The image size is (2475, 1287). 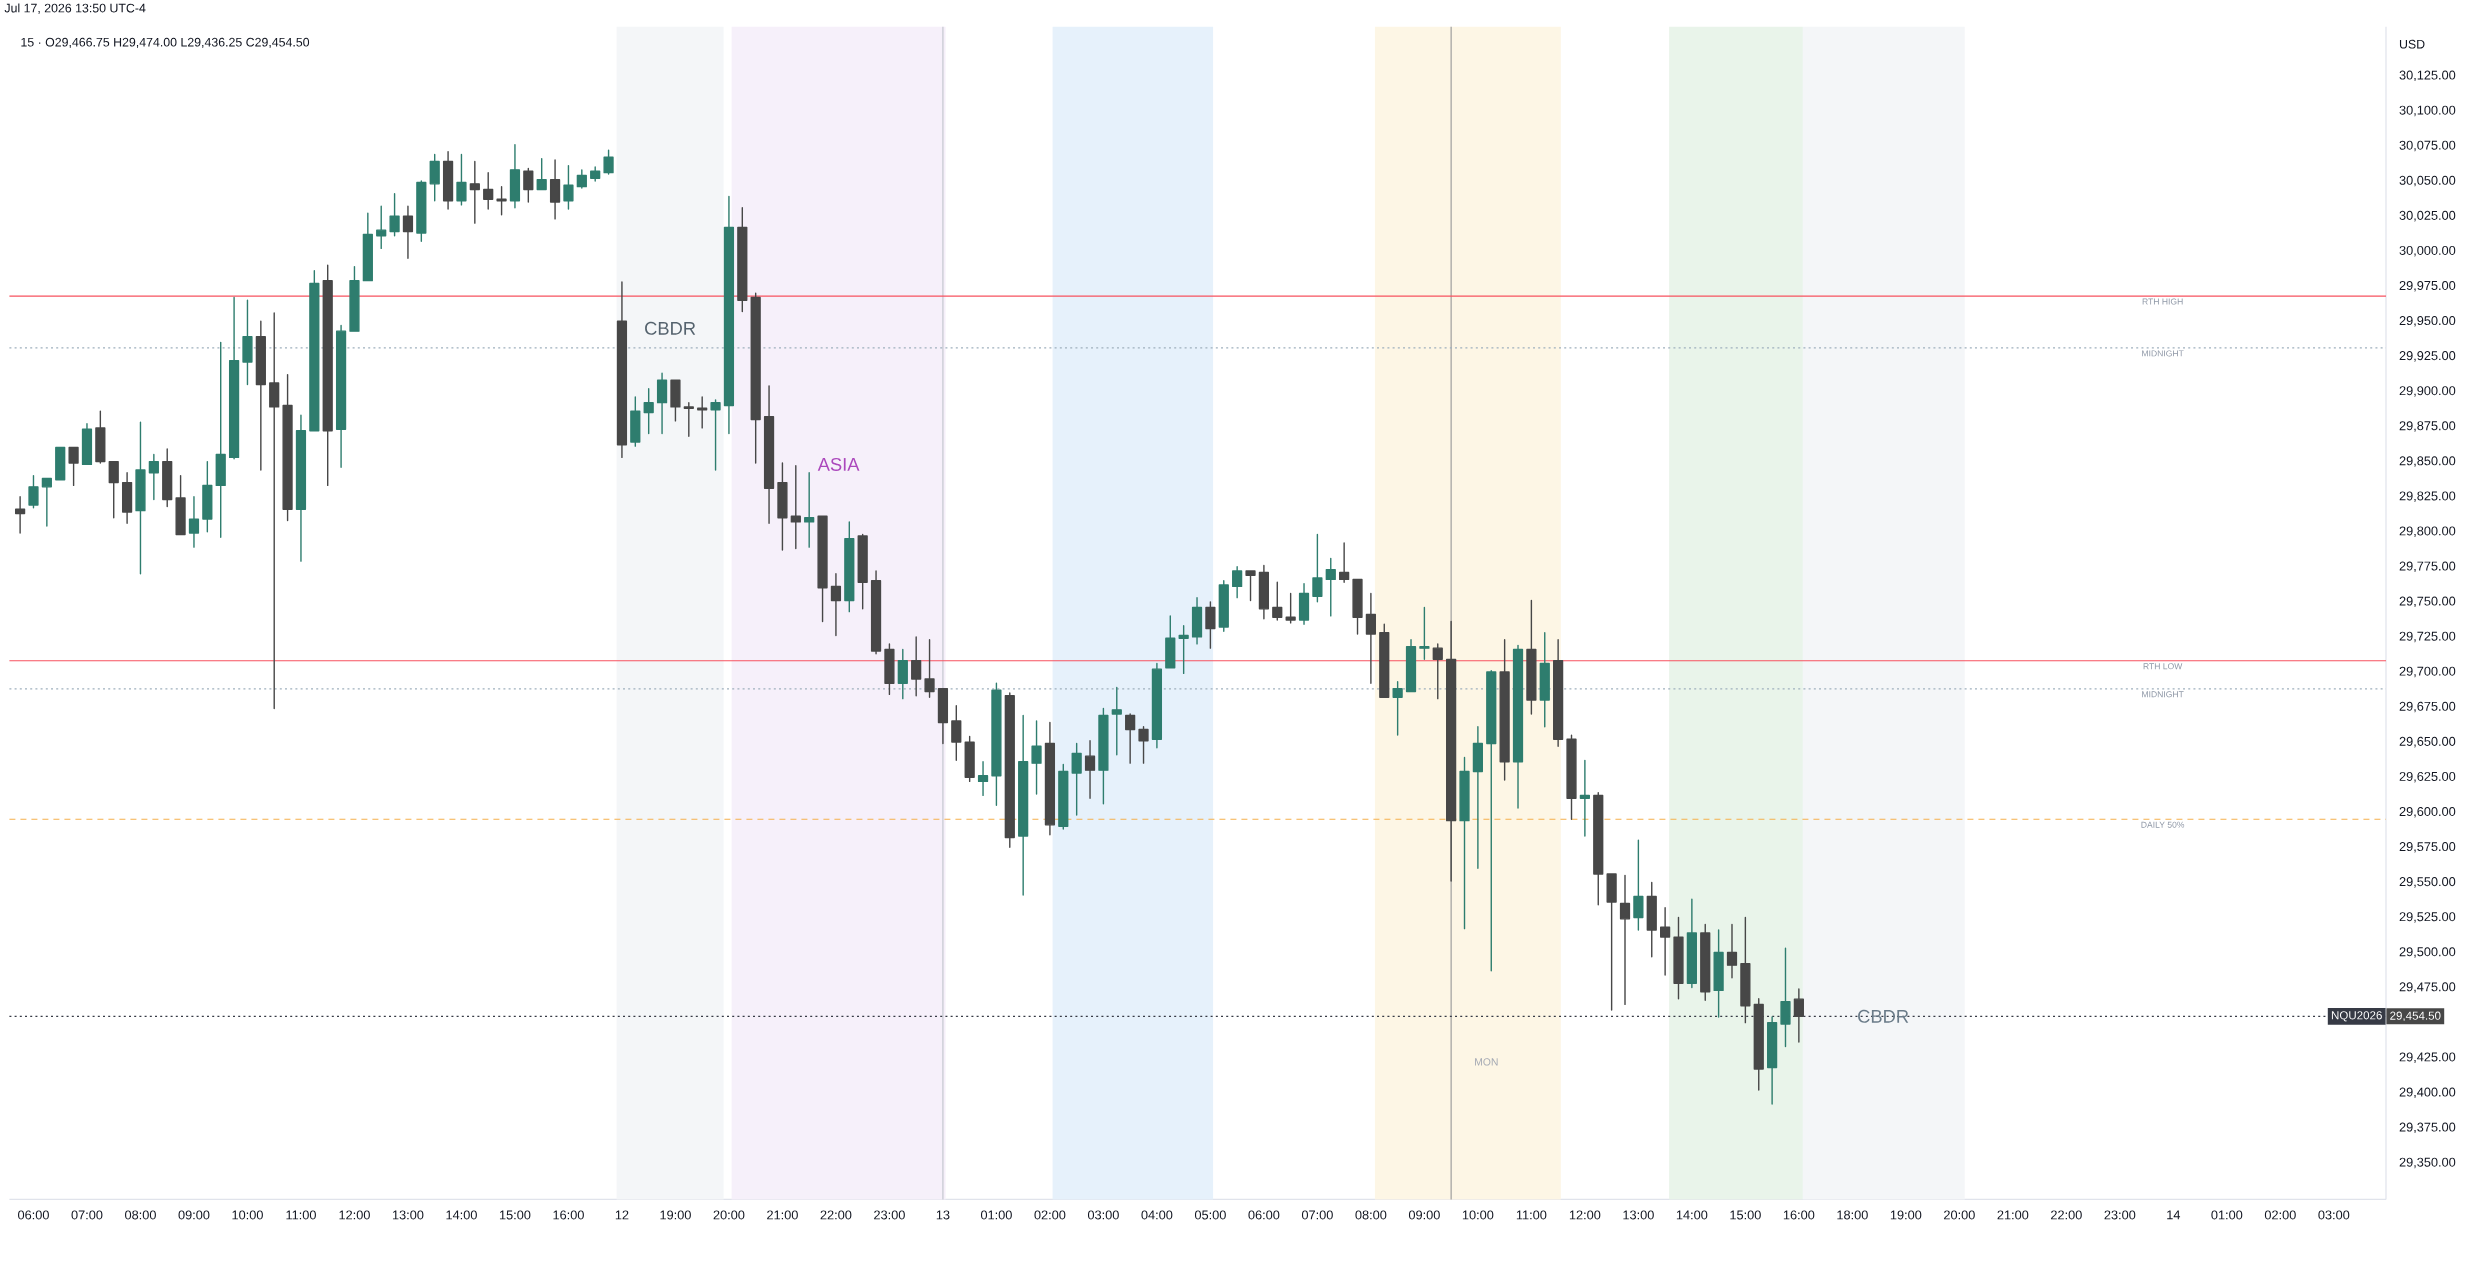 What do you see at coordinates (2427, 76) in the screenshot?
I see `y-tick-label: 30,125.00` at bounding box center [2427, 76].